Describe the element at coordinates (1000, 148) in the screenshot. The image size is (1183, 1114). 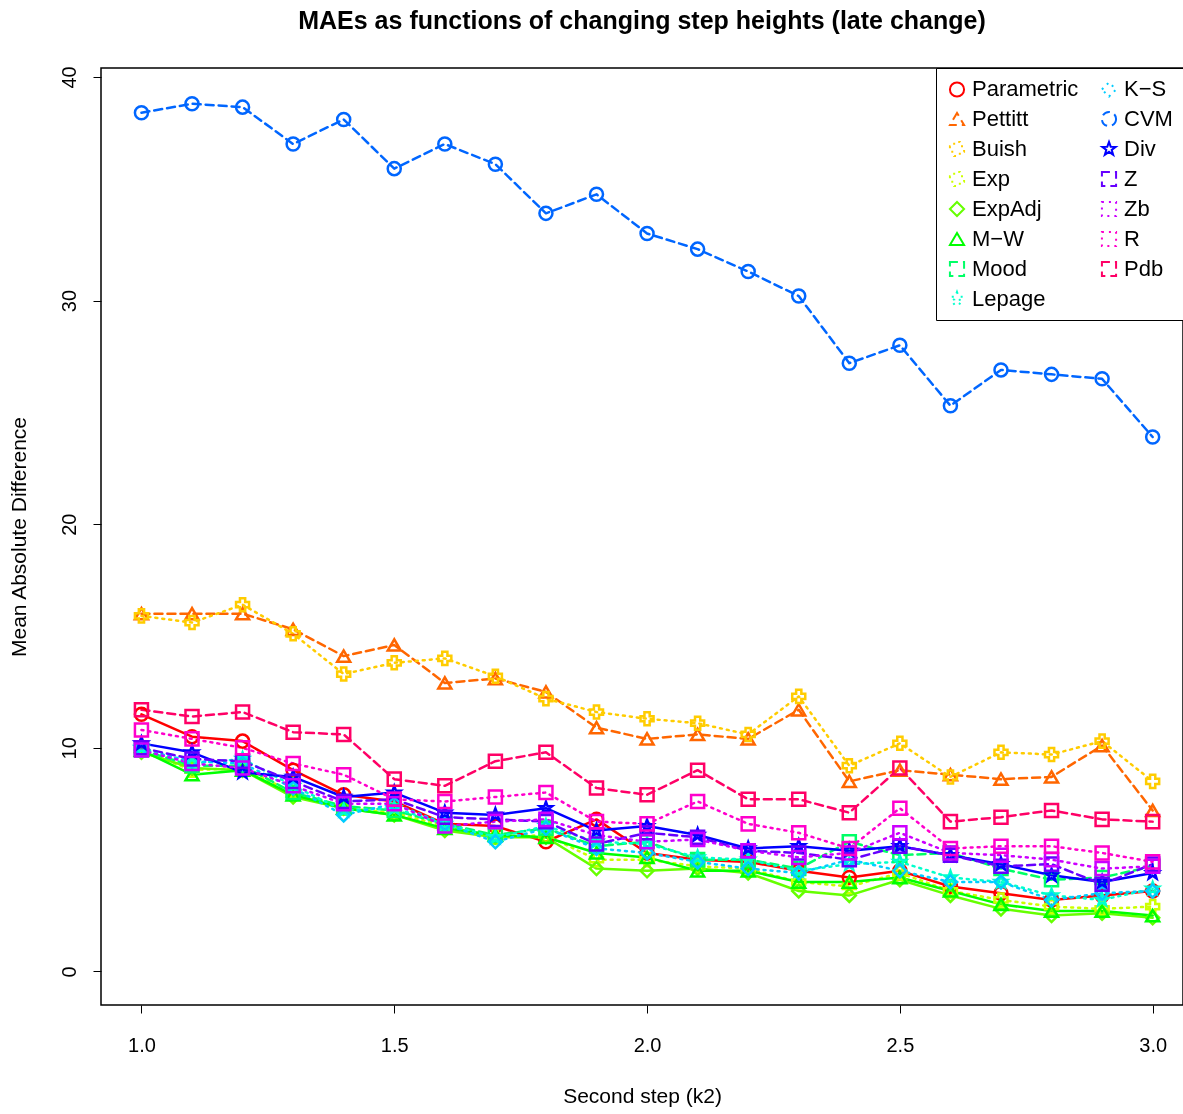
I see `legend-label: Buish` at that location.